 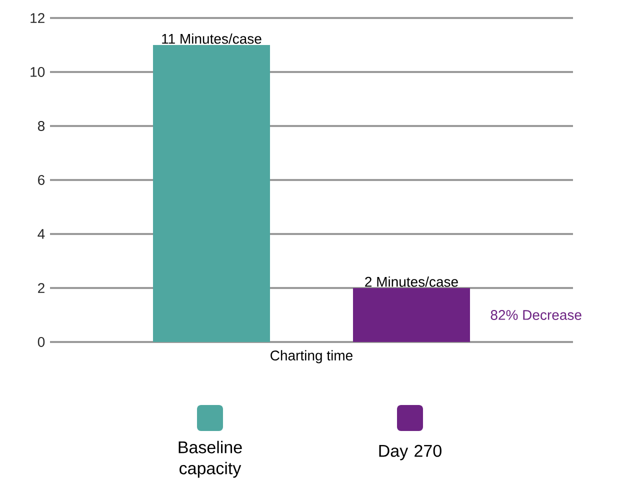 I want to click on annotation: 82% Decrease, so click(x=536, y=315).